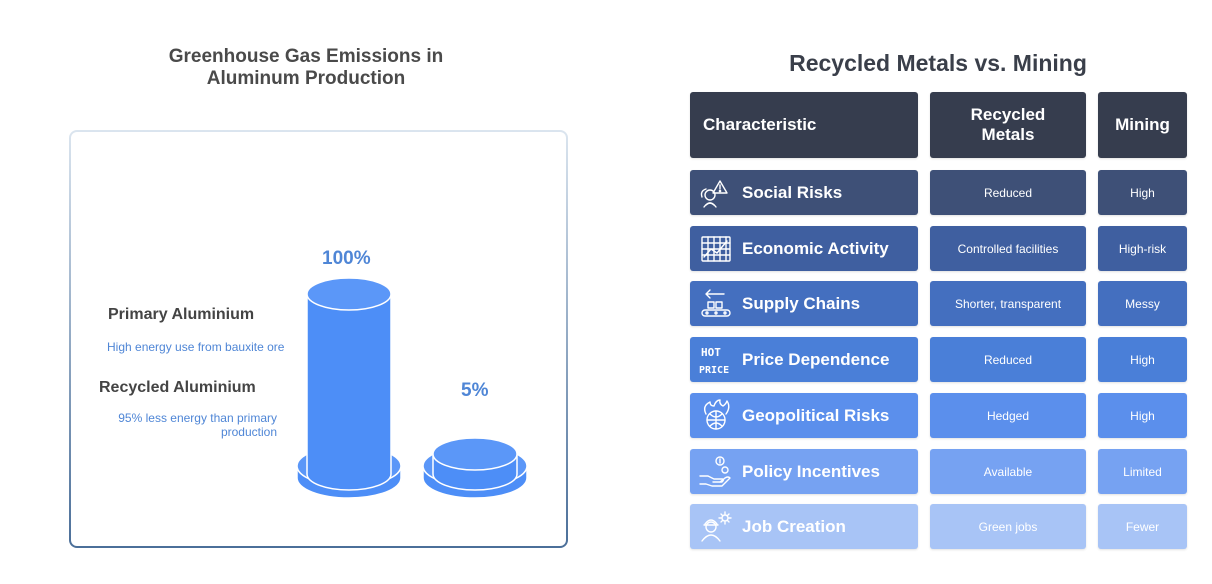 This screenshot has width=1212, height=584. Describe the element at coordinates (816, 359) in the screenshot. I see `row-label-text: Price Dependence` at that location.